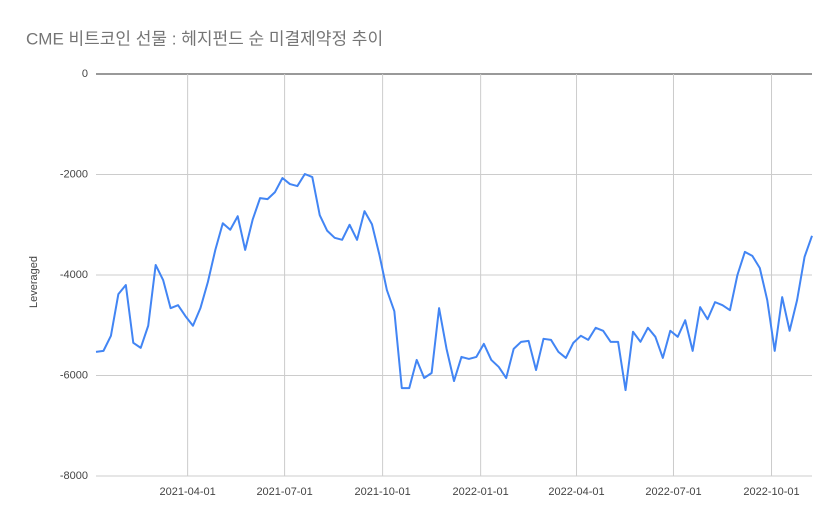 This screenshot has width=839, height=523. Describe the element at coordinates (74, 275) in the screenshot. I see `y-tick-label: -4000` at that location.